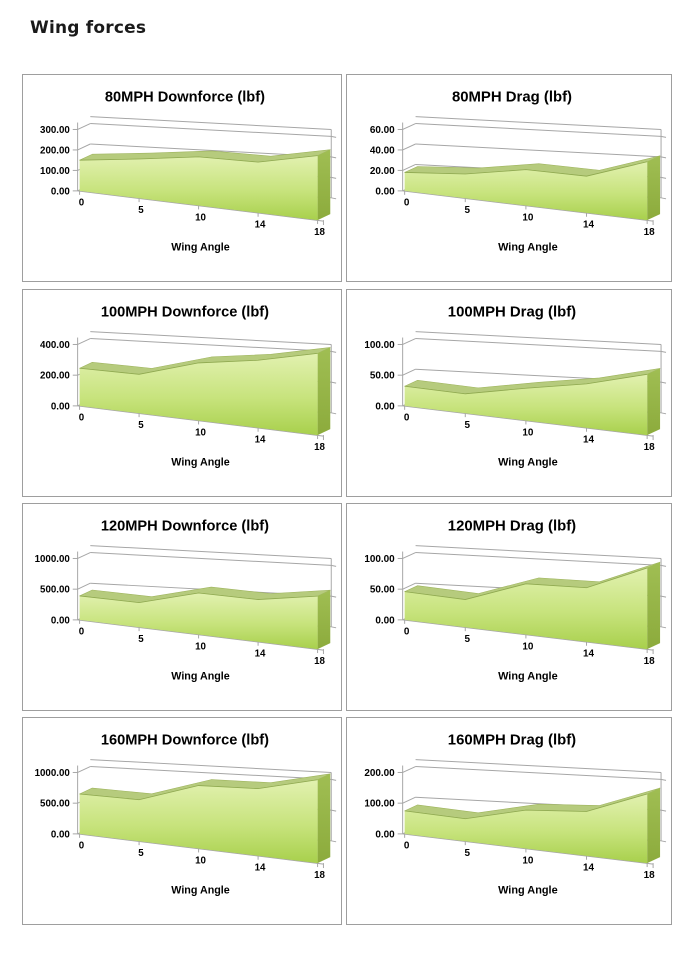  Describe the element at coordinates (382, 130) in the screenshot. I see `svg-text: 60.00` at that location.